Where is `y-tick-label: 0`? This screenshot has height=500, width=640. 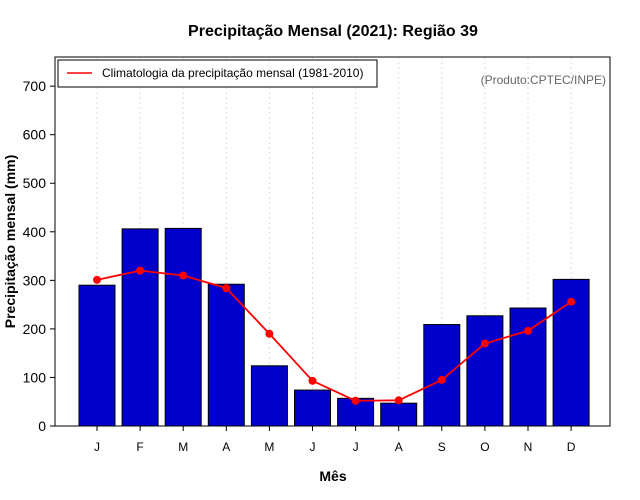
y-tick-label: 0 is located at coordinates (42, 426).